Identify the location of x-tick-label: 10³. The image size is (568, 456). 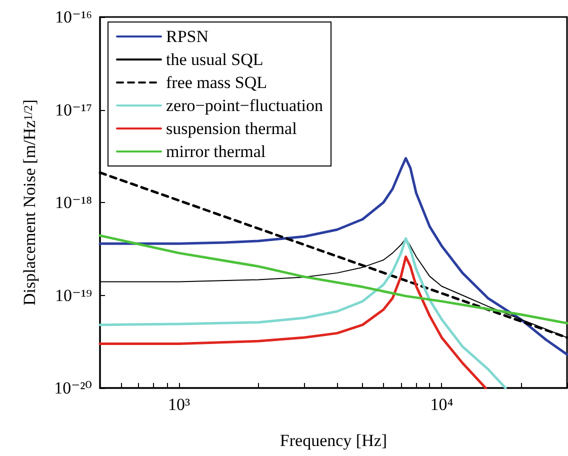
(179, 404).